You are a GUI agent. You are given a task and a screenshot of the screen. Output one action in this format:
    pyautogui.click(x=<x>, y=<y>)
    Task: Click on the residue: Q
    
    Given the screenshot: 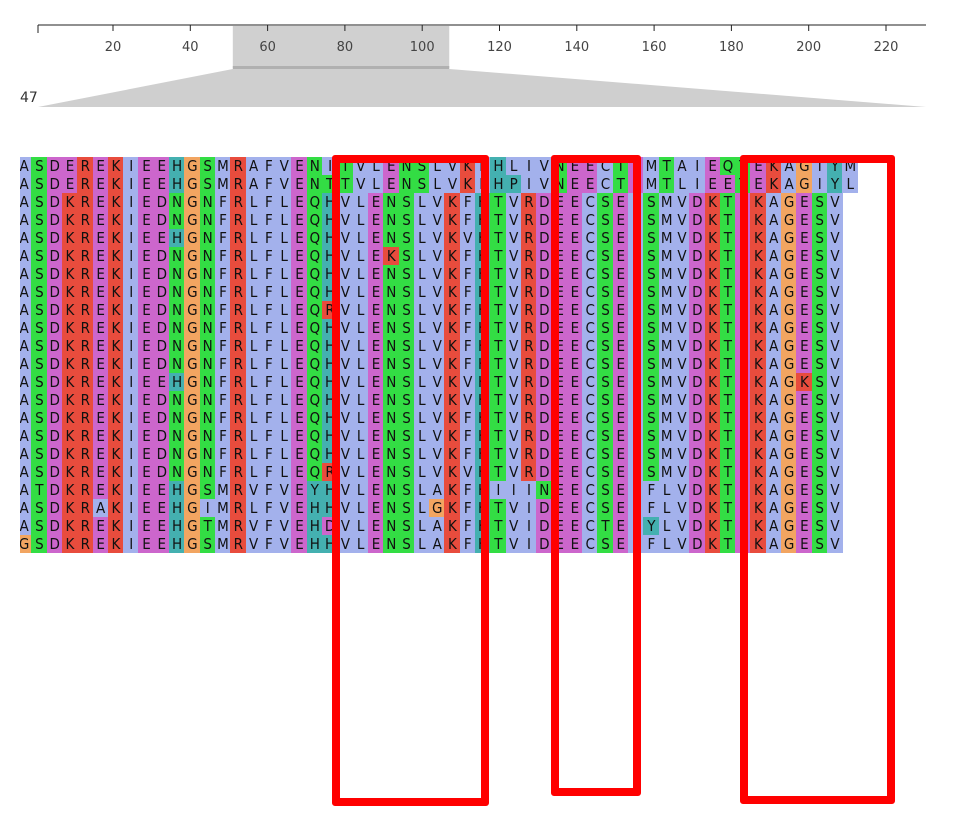 What is the action you would take?
    pyautogui.click(x=314, y=310)
    